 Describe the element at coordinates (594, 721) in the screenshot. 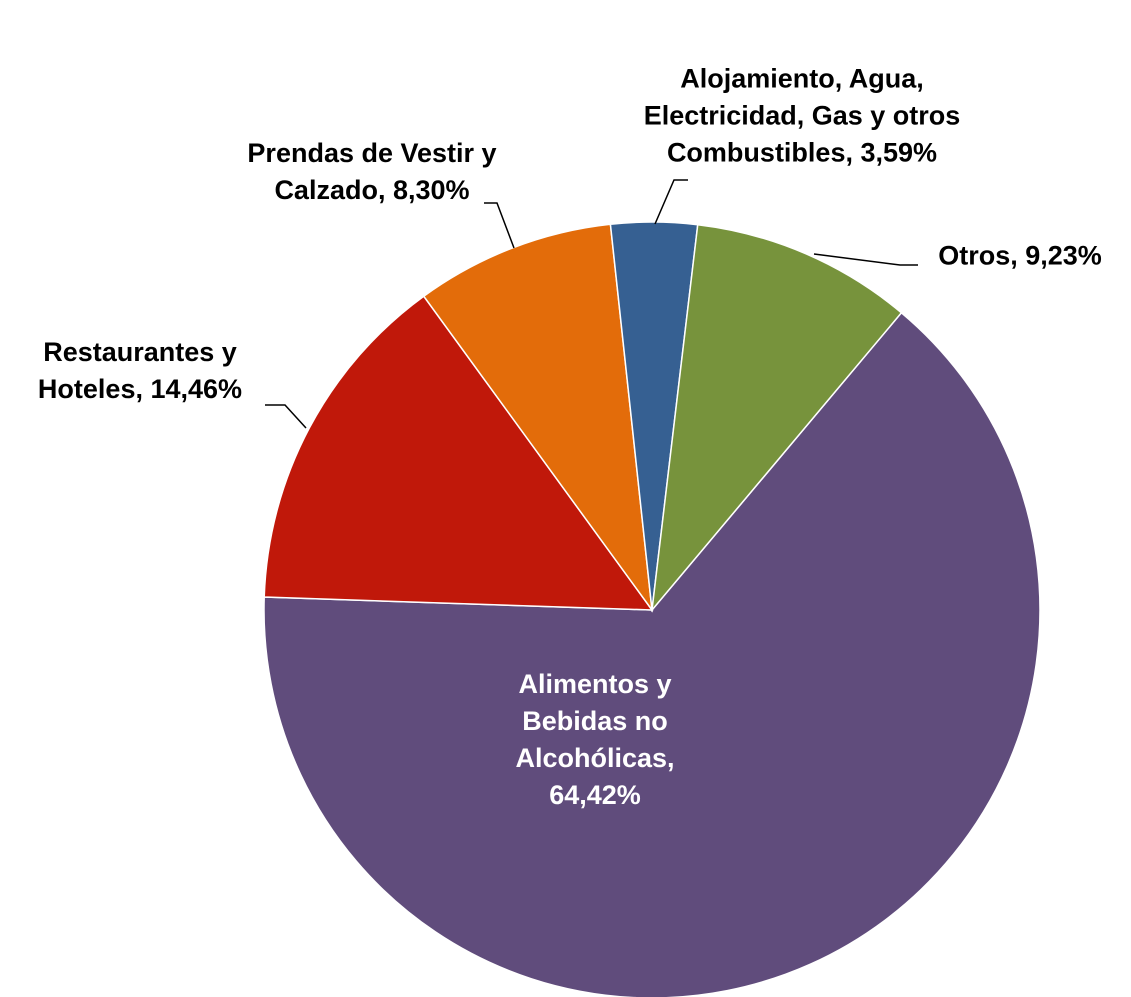

I see `category-label: Alimentos y Bebidas no Alcohólicas` at that location.